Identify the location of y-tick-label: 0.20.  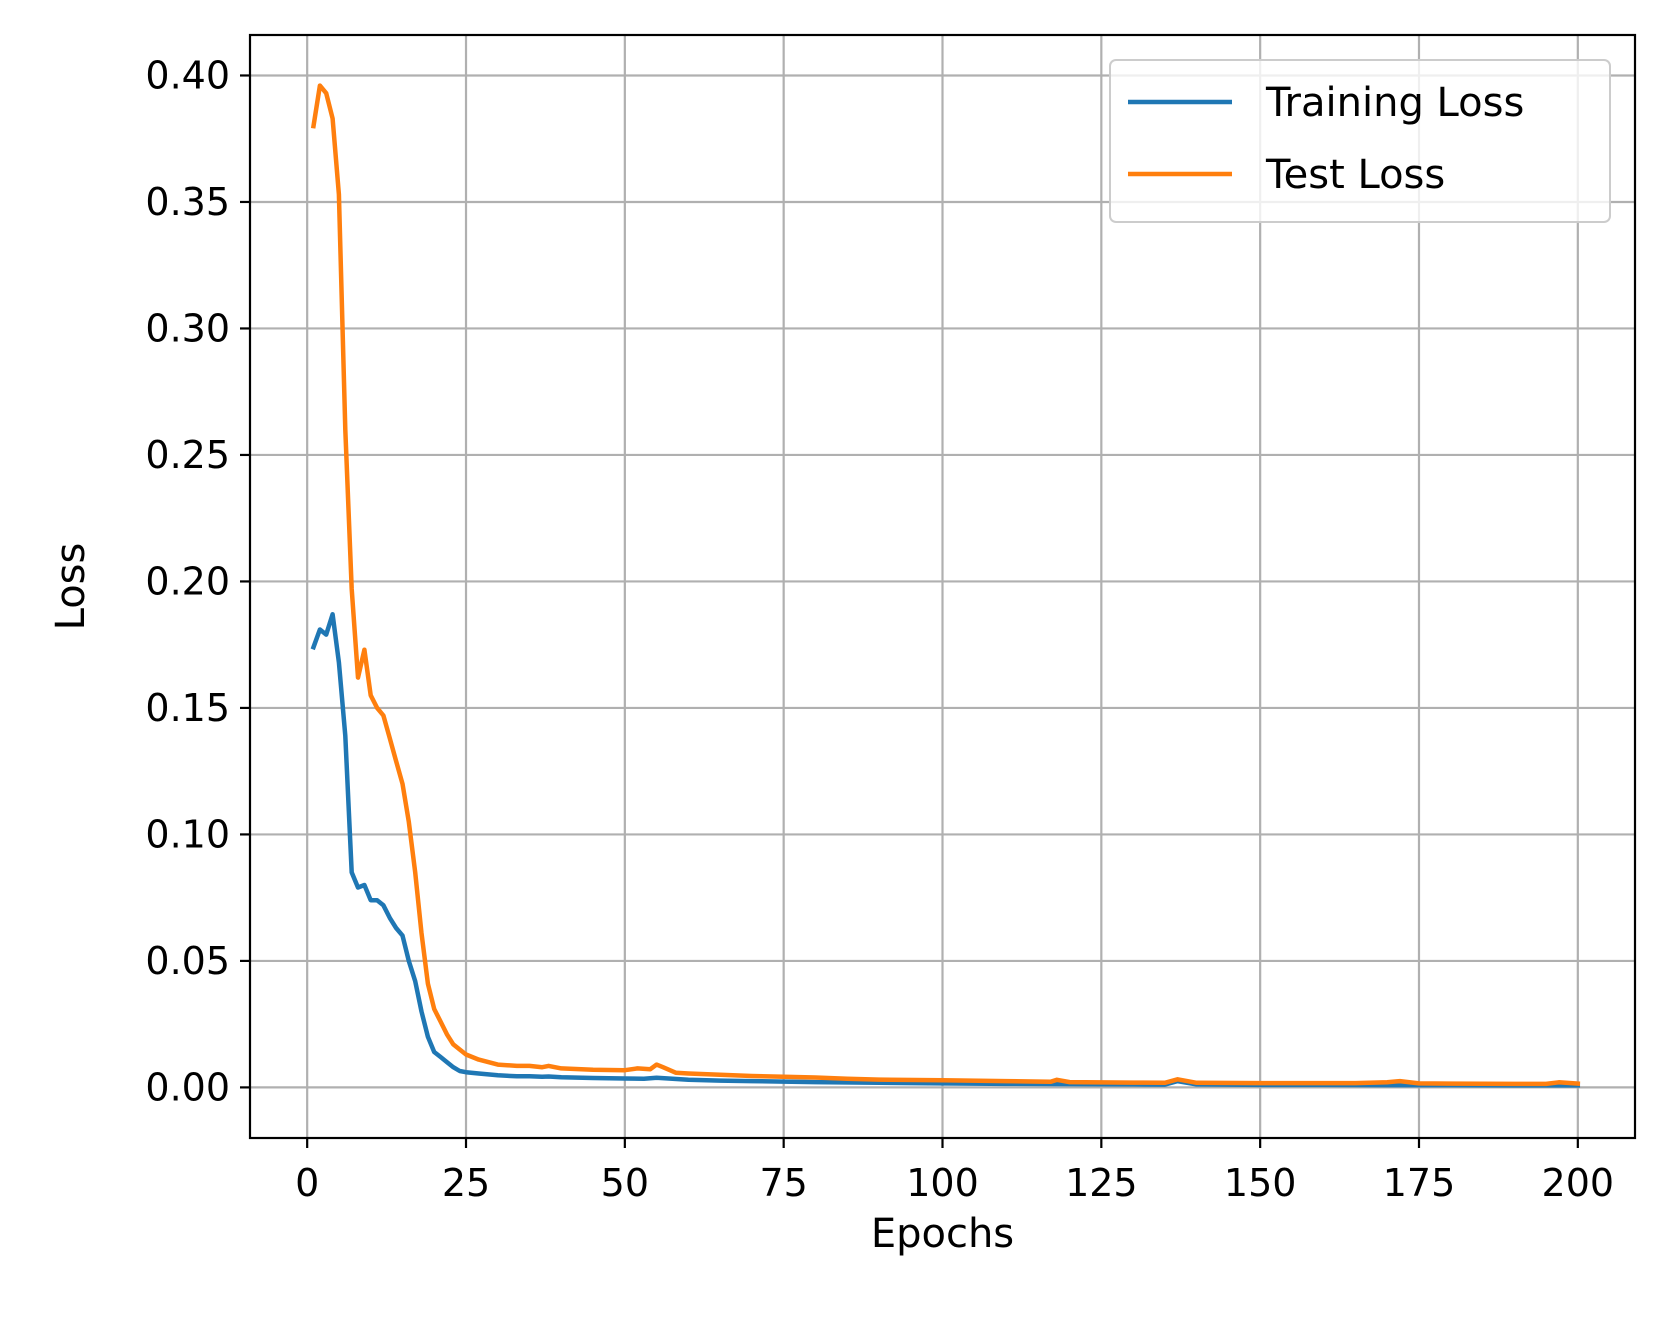
(187, 581).